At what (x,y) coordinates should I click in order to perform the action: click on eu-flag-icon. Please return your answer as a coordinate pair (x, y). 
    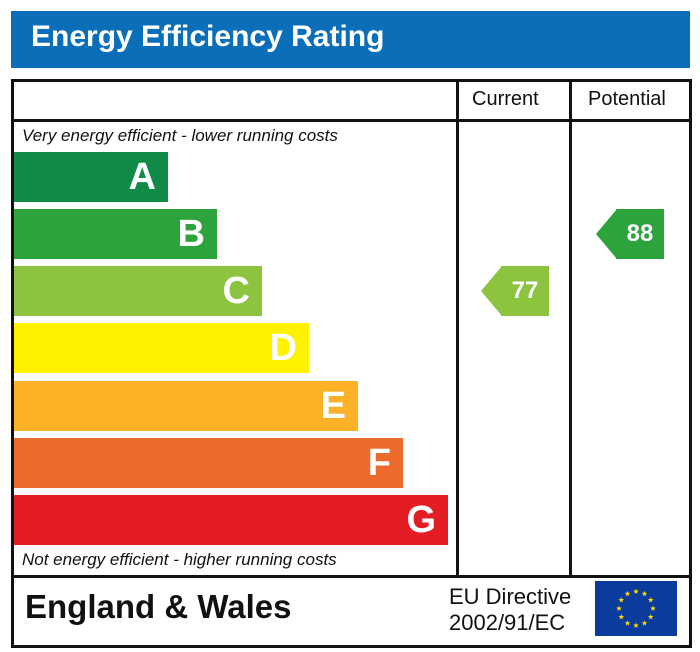
    Looking at the image, I should click on (636, 608).